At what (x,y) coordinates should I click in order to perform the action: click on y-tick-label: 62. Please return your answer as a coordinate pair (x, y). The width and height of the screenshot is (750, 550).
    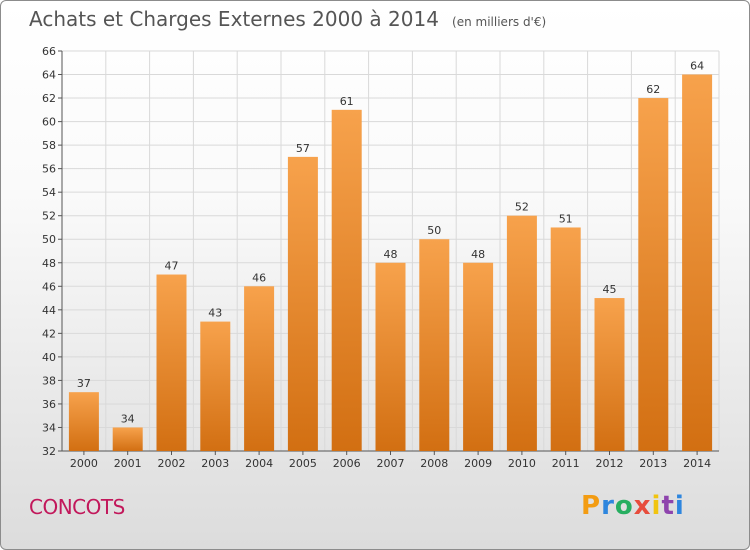
    Looking at the image, I should click on (49, 98).